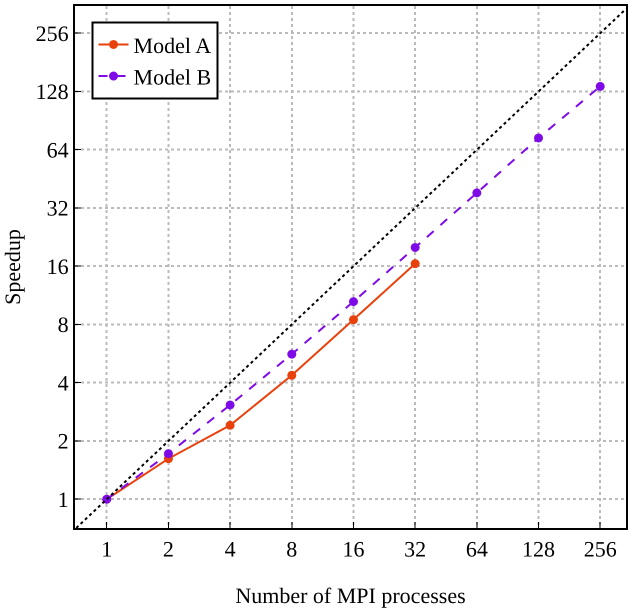 This screenshot has height=608, width=632. Describe the element at coordinates (173, 45) in the screenshot. I see `legend-label: Model A` at that location.